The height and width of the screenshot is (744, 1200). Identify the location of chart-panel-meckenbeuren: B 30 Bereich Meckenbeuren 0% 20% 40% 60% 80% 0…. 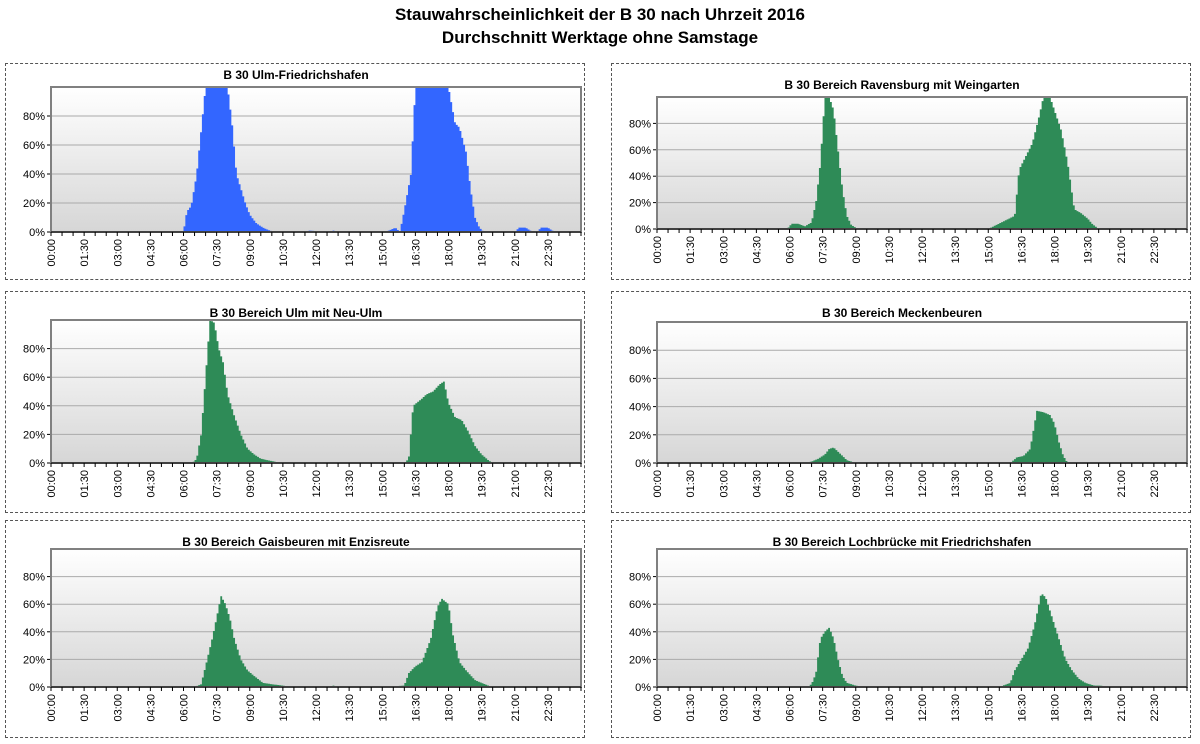
(901, 402).